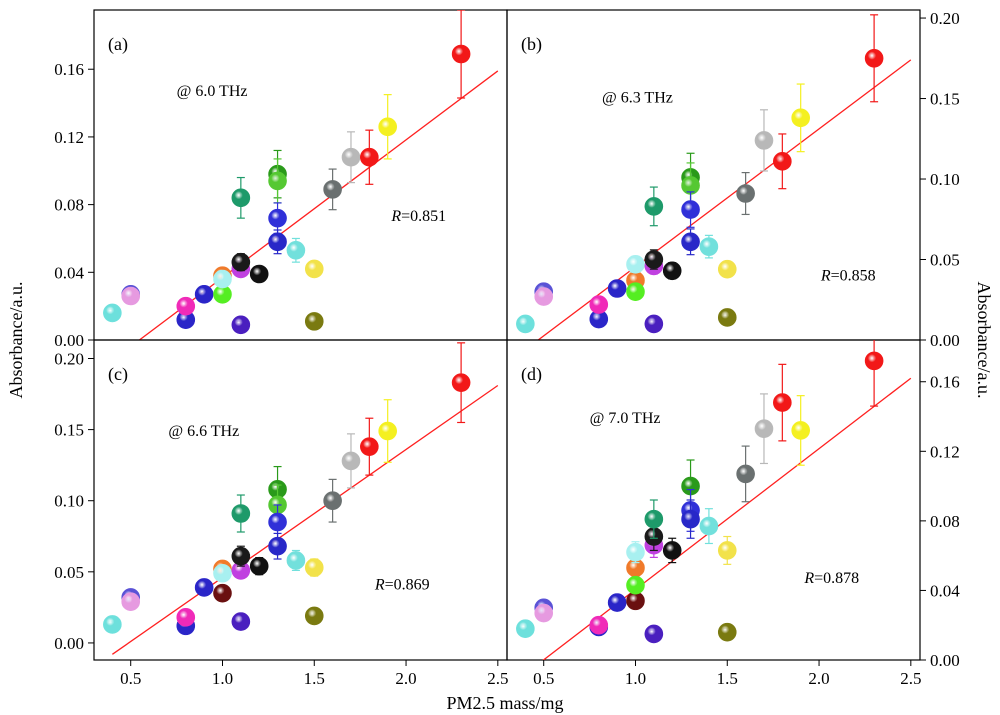 The height and width of the screenshot is (715, 1000). What do you see at coordinates (945, 260) in the screenshot?
I see `y-tick-label: 0.05` at bounding box center [945, 260].